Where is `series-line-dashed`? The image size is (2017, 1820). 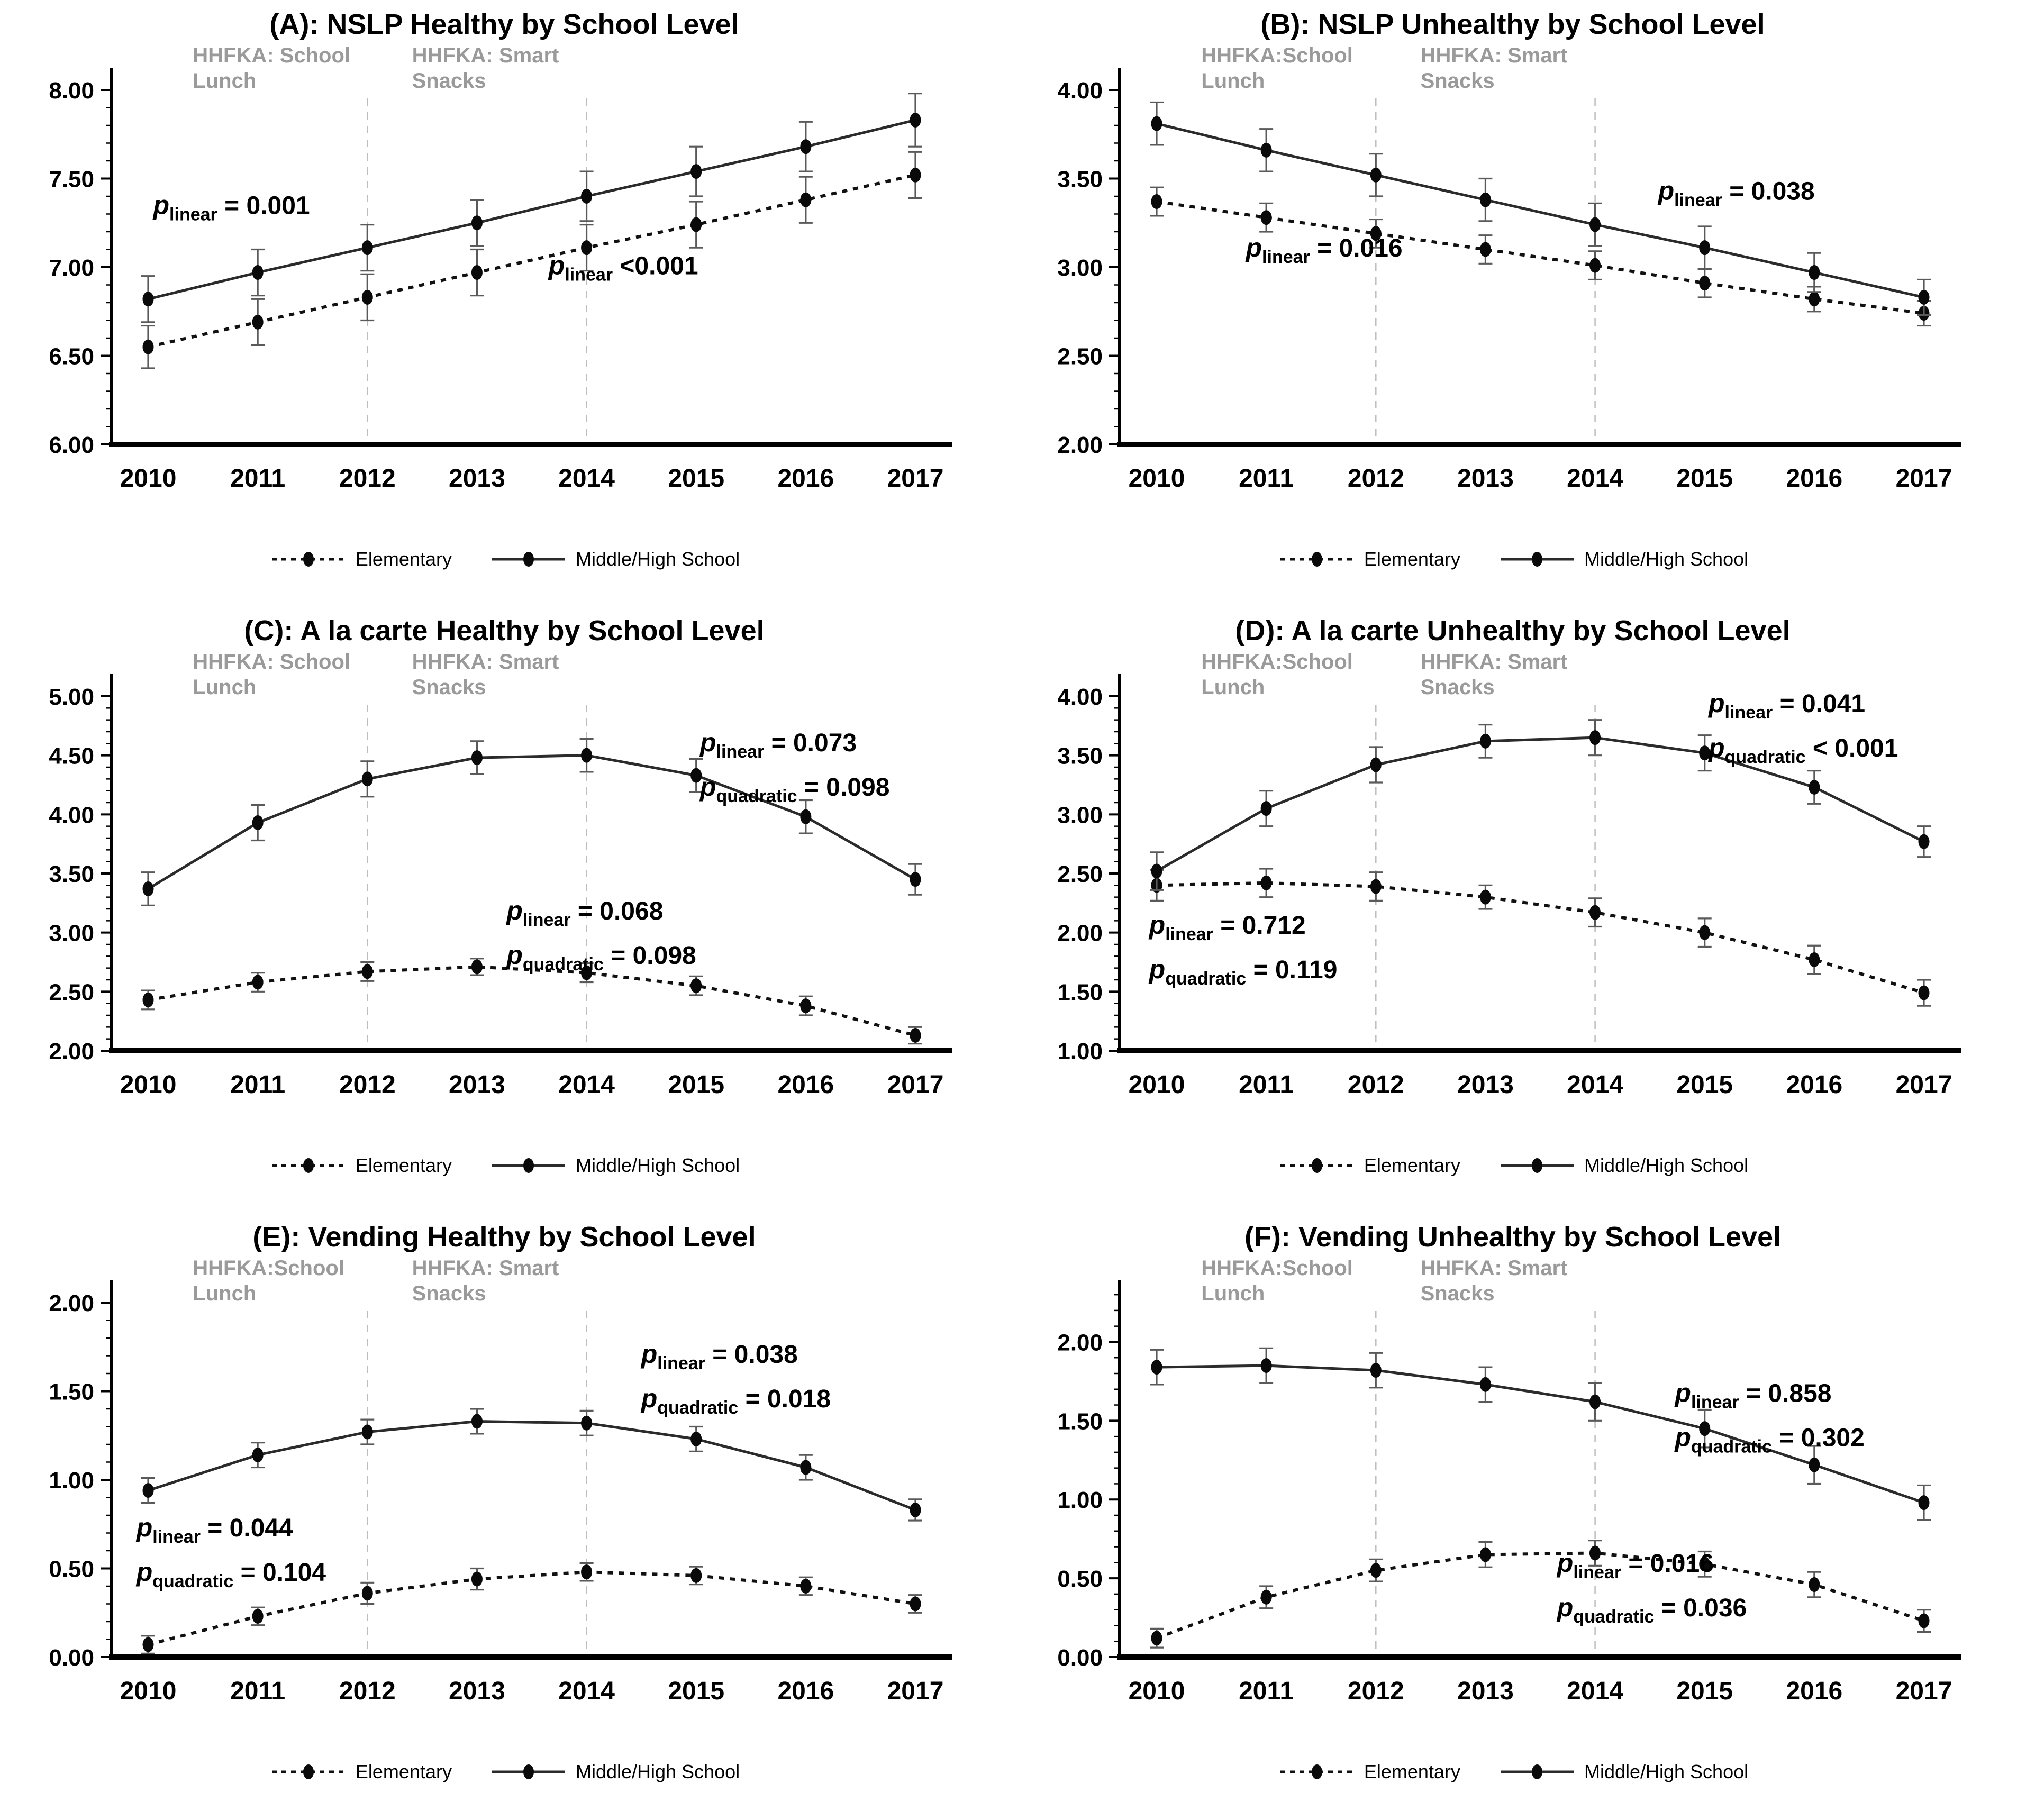
series-line-dashed is located at coordinates (532, 1001).